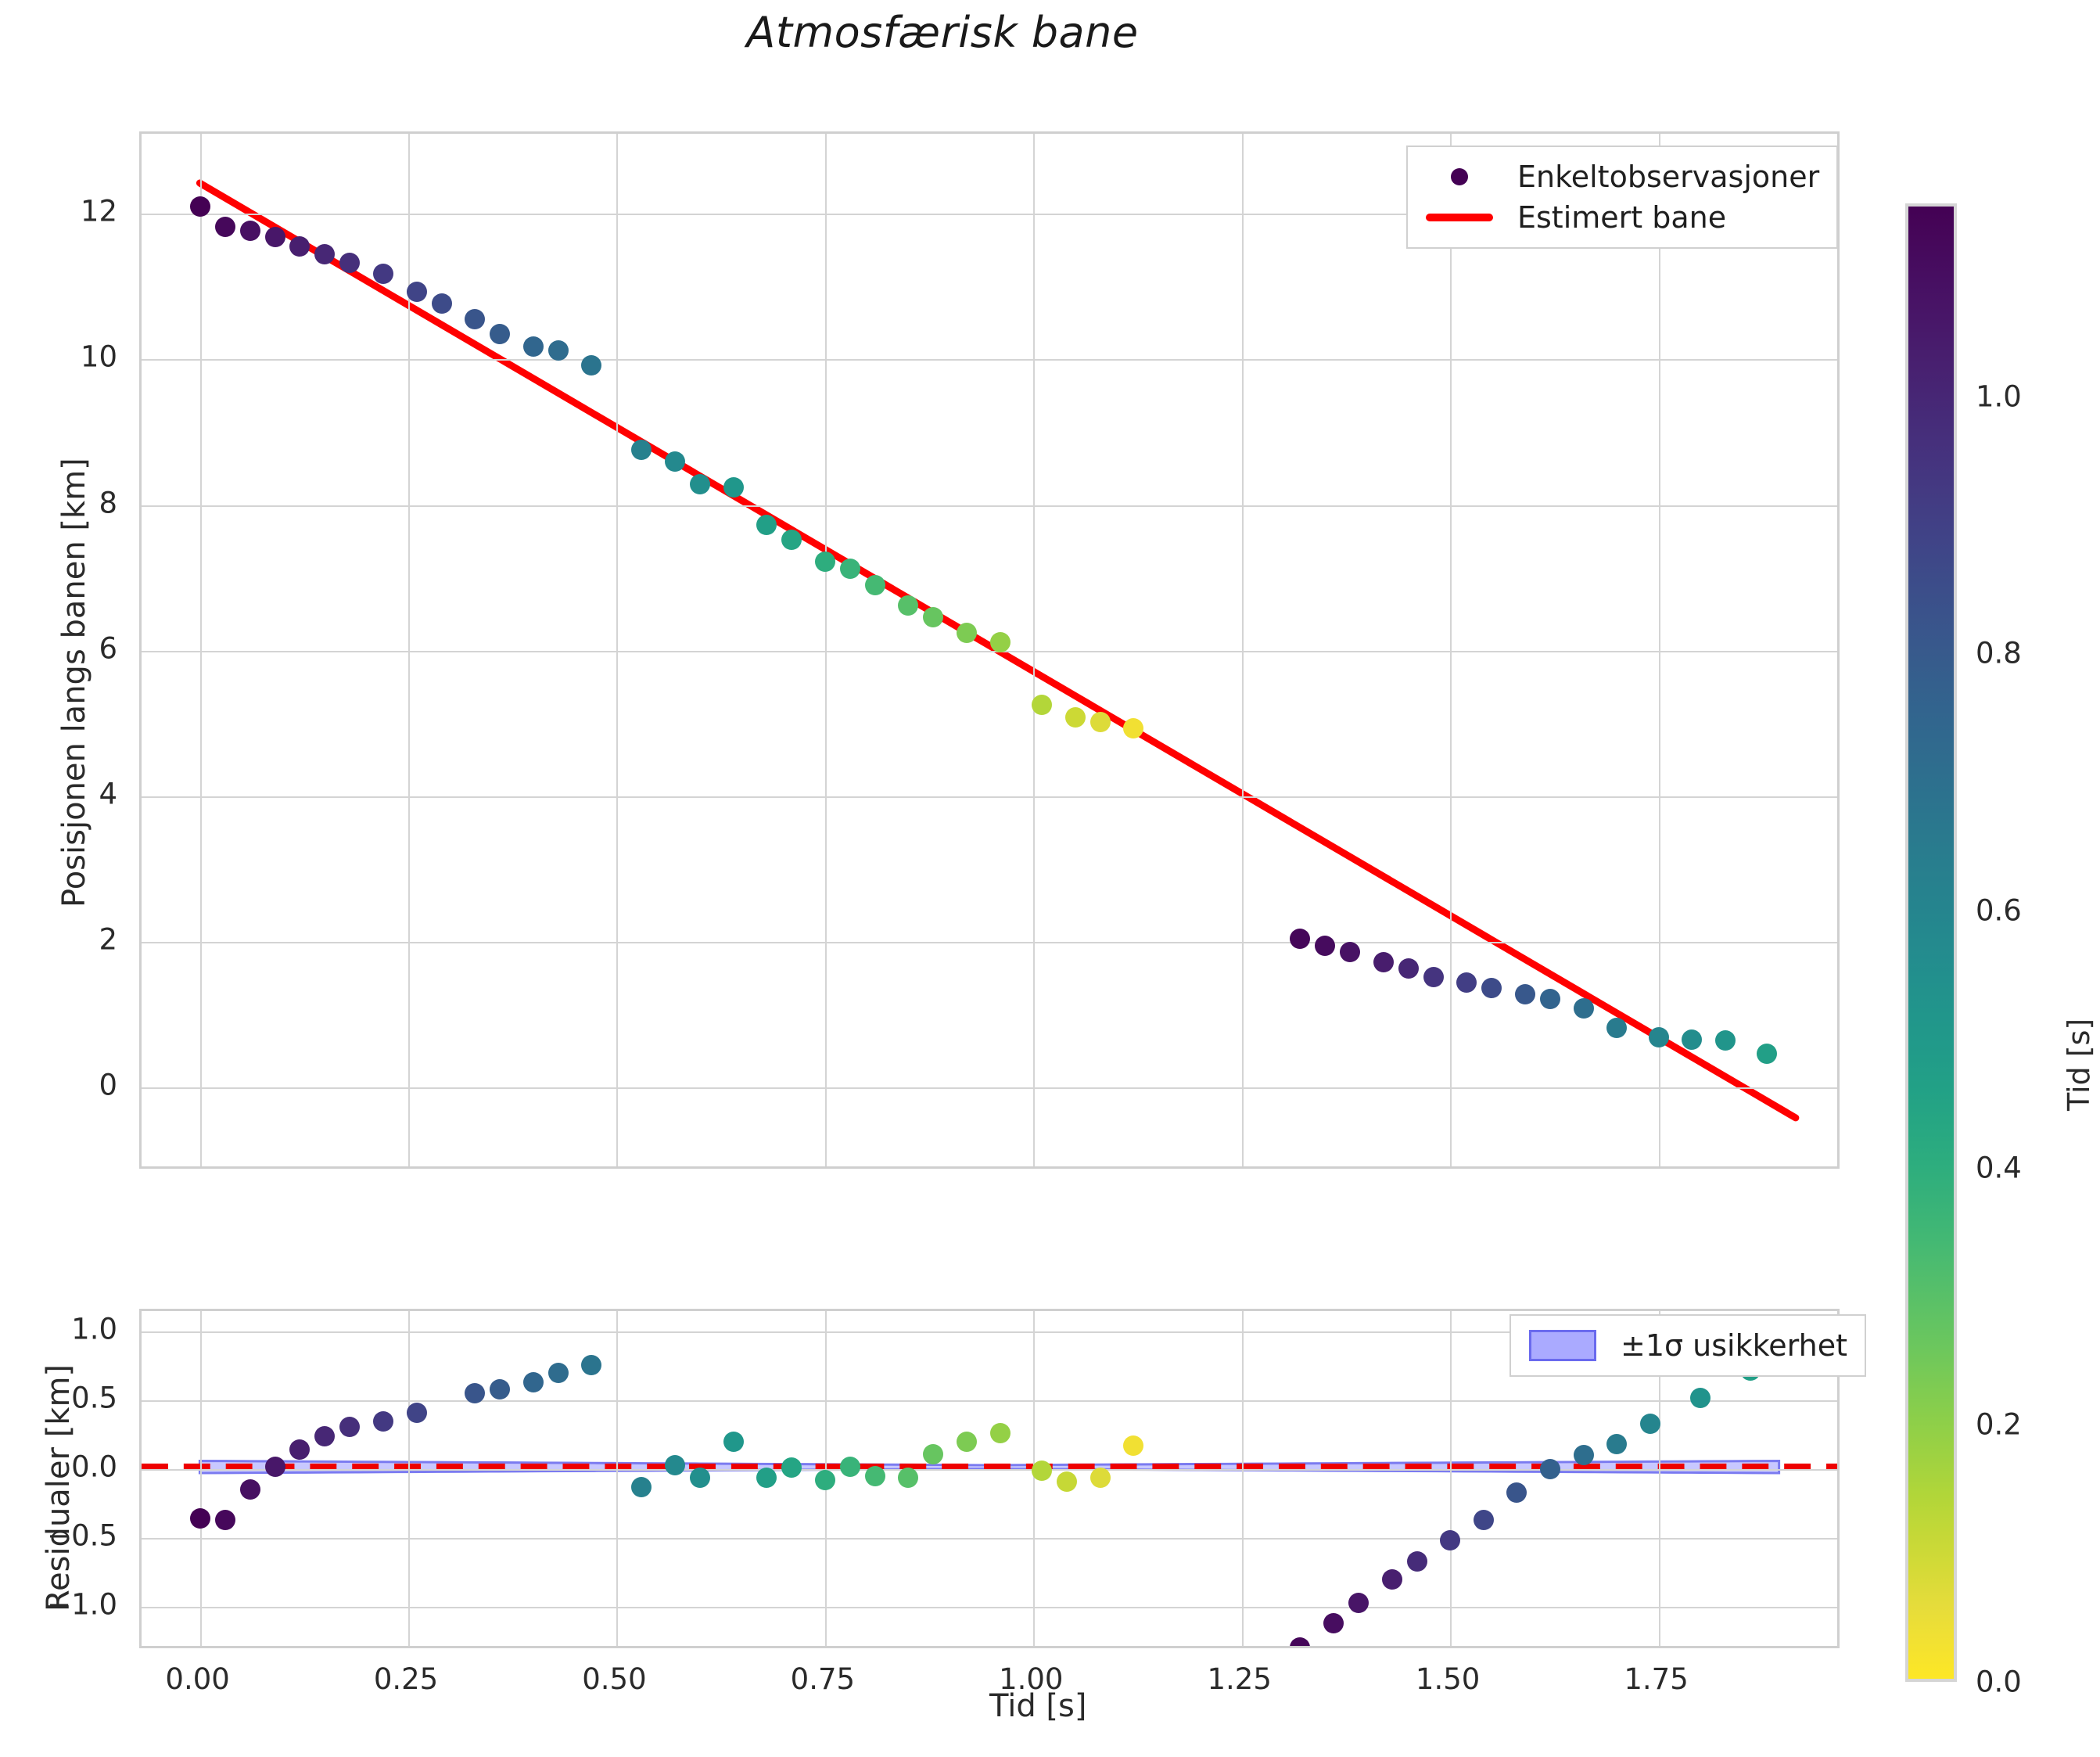  What do you see at coordinates (94, 1467) in the screenshot?
I see `y-axis-tick: 0.0` at bounding box center [94, 1467].